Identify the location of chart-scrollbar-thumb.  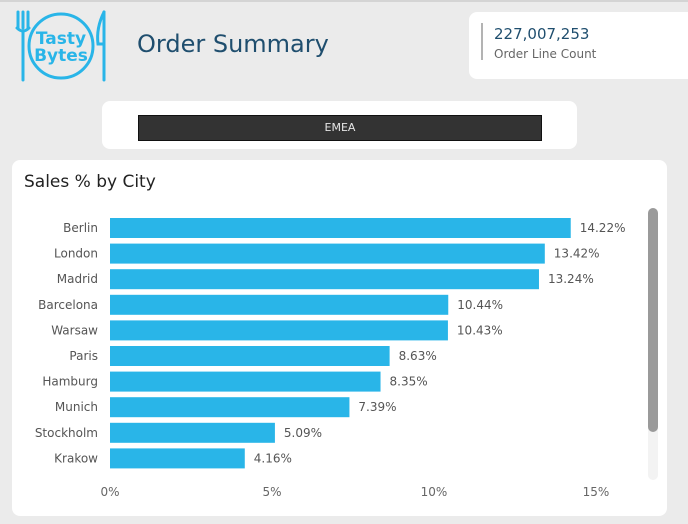
(653, 320).